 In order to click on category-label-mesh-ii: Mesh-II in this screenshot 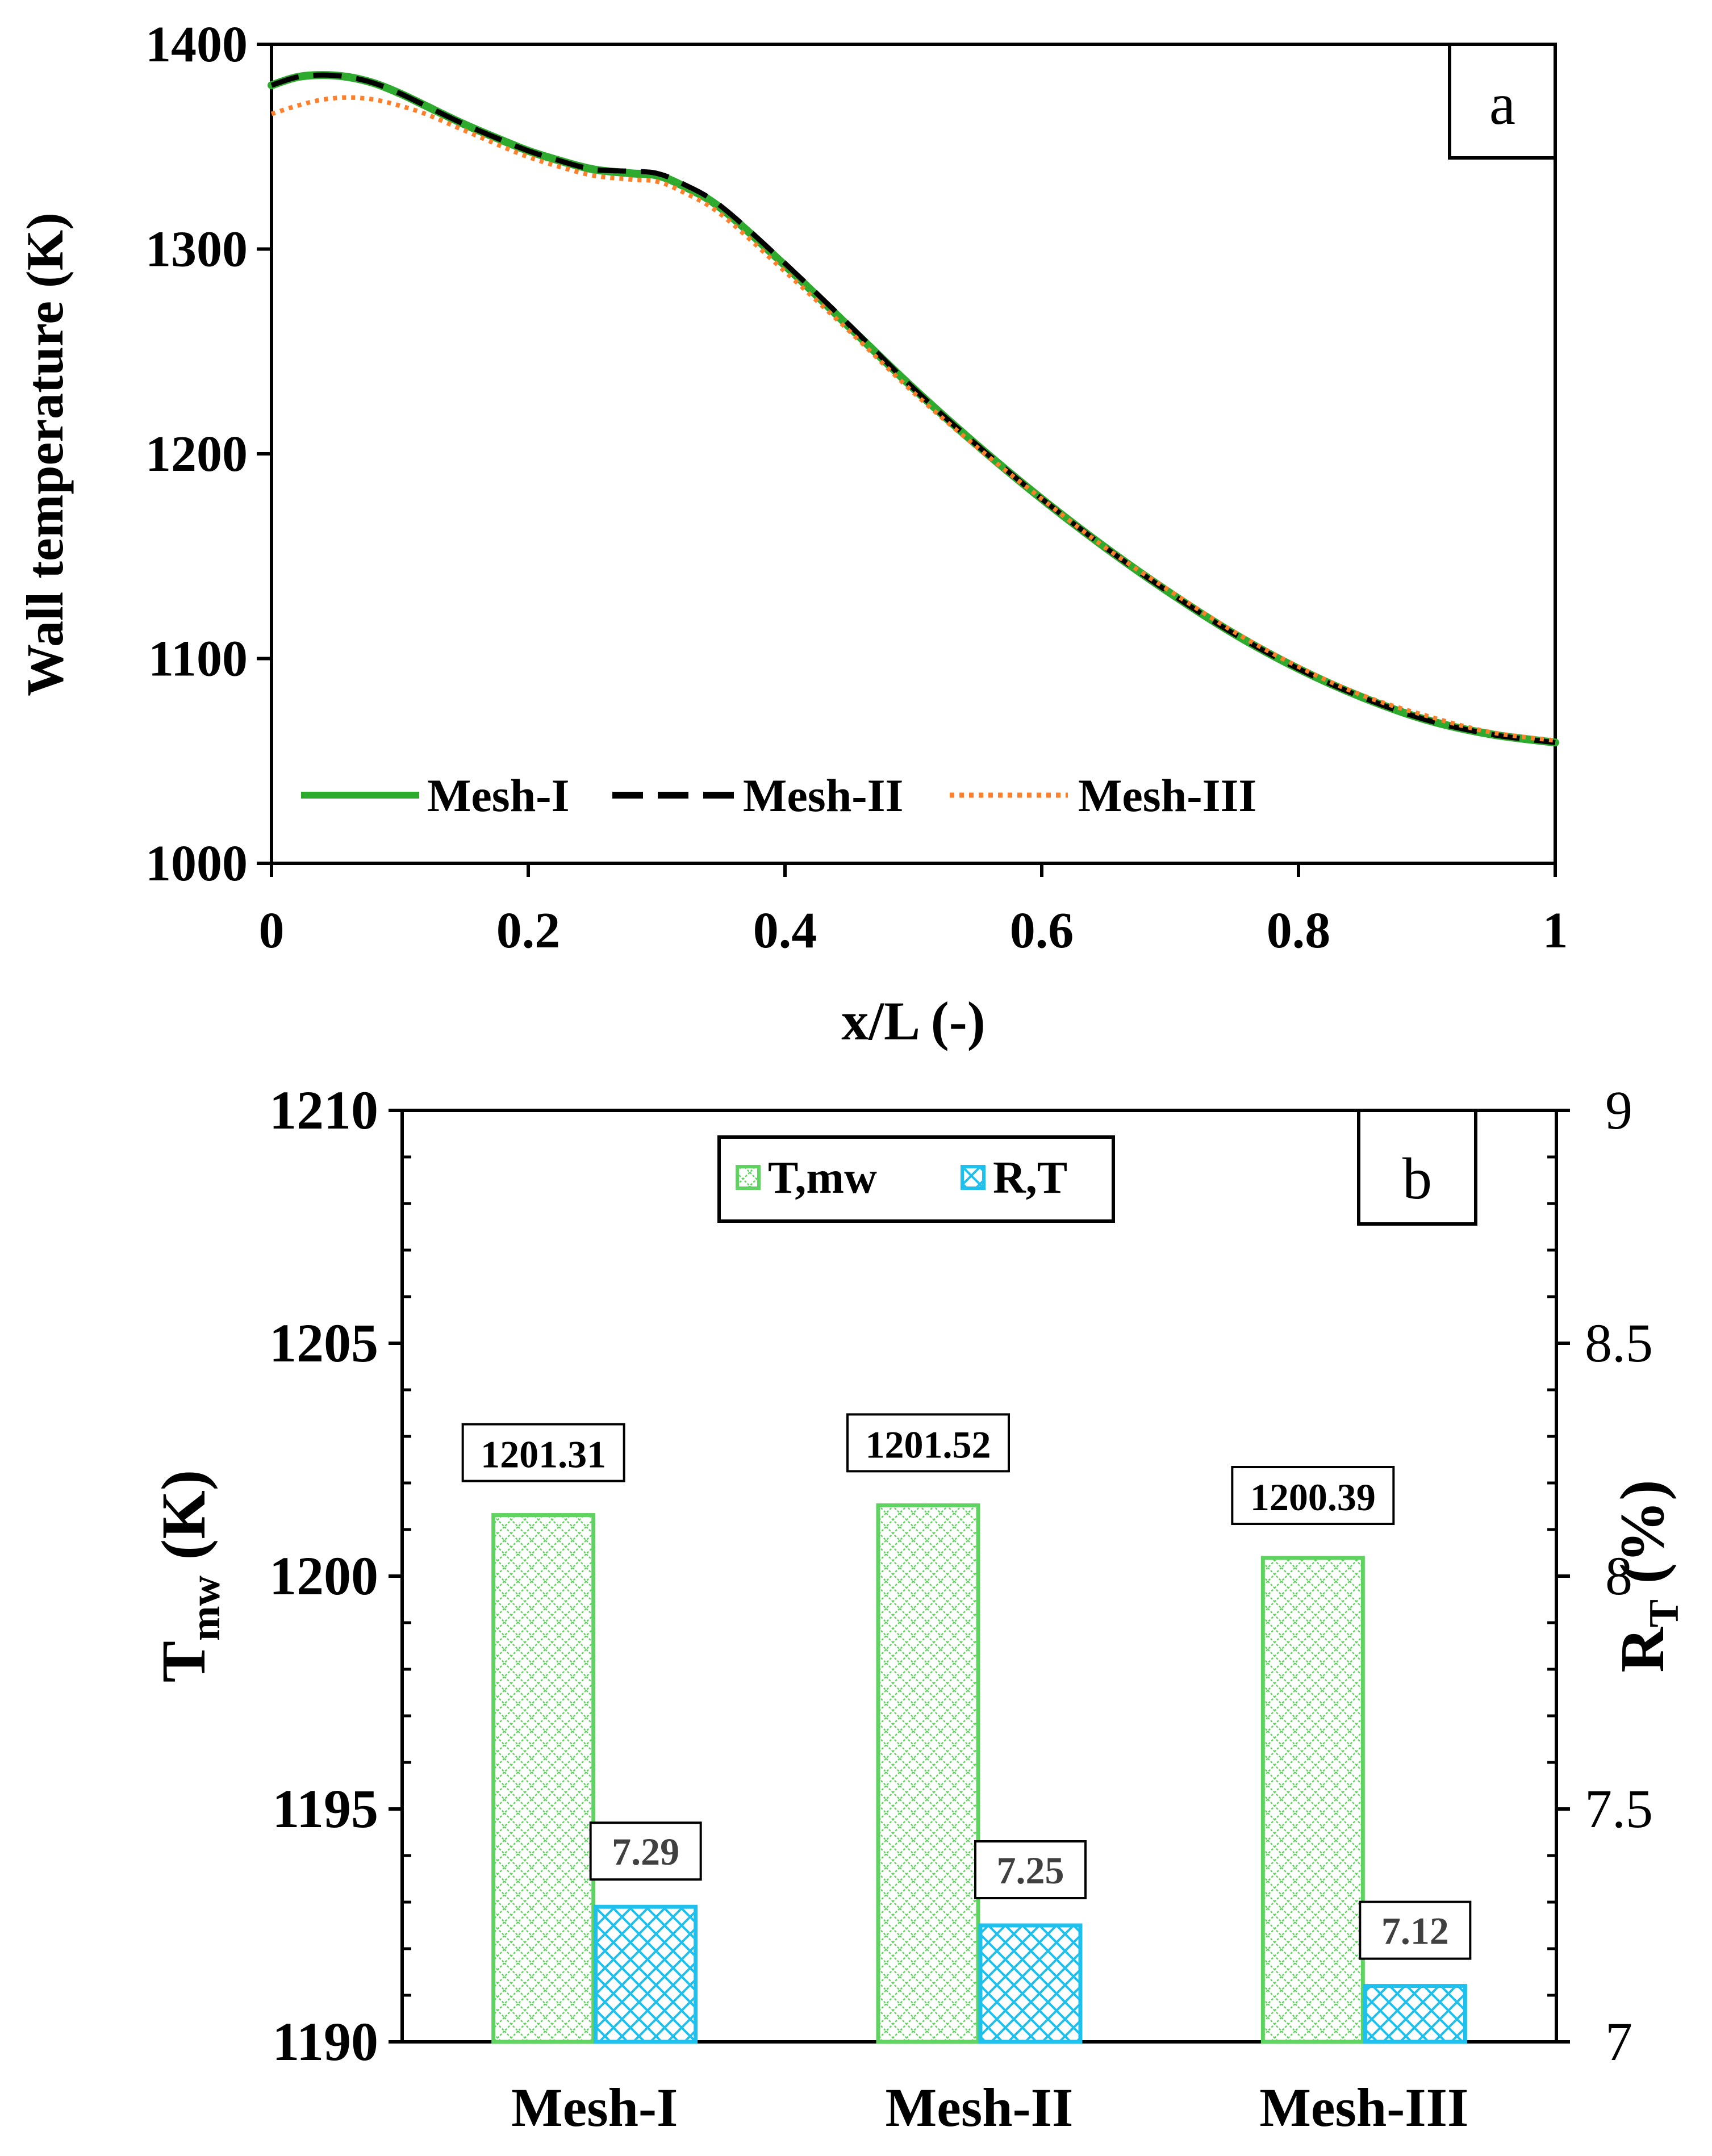, I will do `click(980, 2107)`.